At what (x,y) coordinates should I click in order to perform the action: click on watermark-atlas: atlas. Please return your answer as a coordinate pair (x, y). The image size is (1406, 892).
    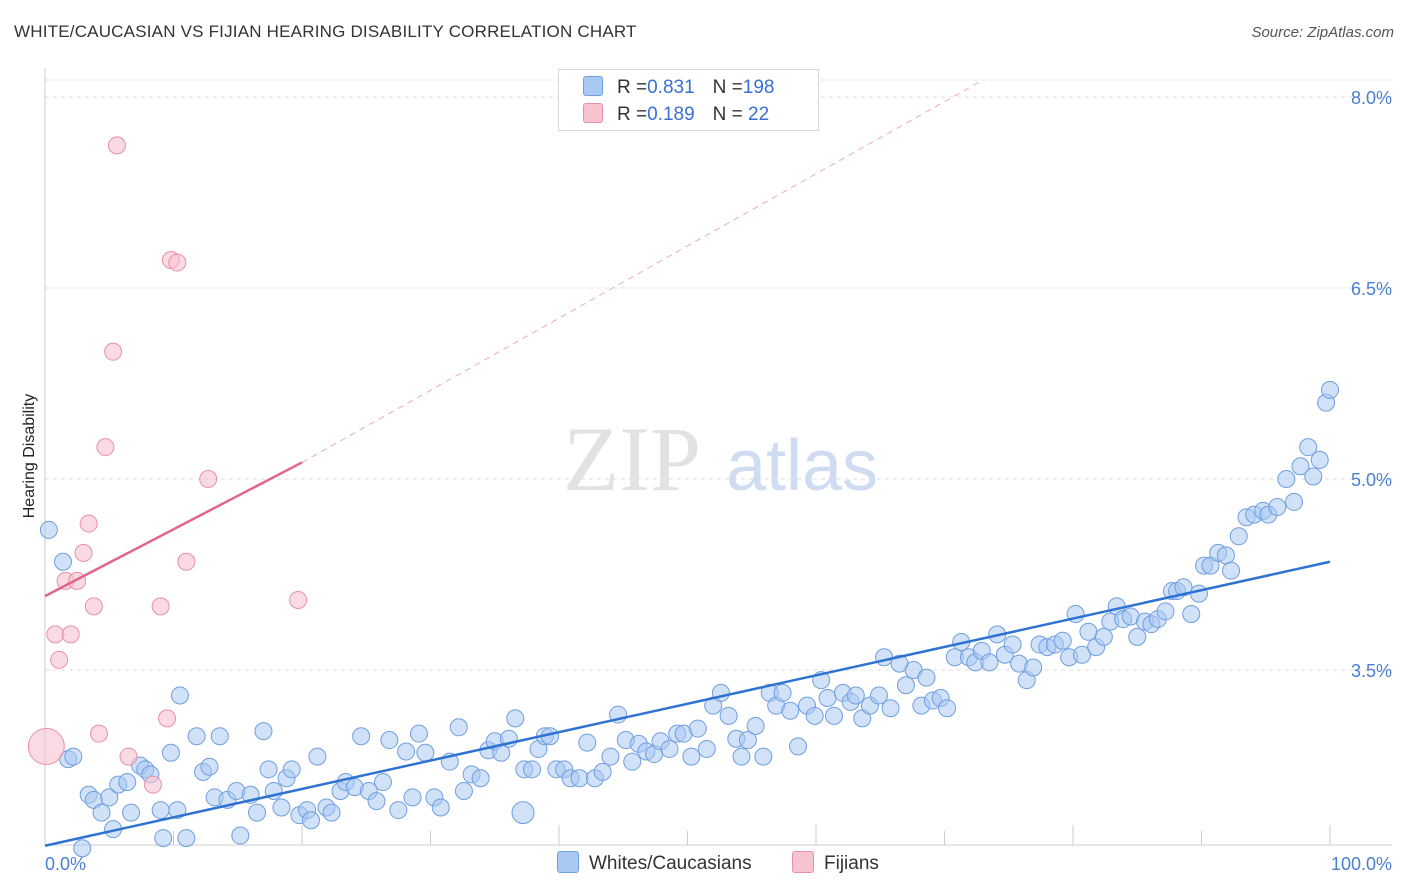
    Looking at the image, I should click on (802, 466).